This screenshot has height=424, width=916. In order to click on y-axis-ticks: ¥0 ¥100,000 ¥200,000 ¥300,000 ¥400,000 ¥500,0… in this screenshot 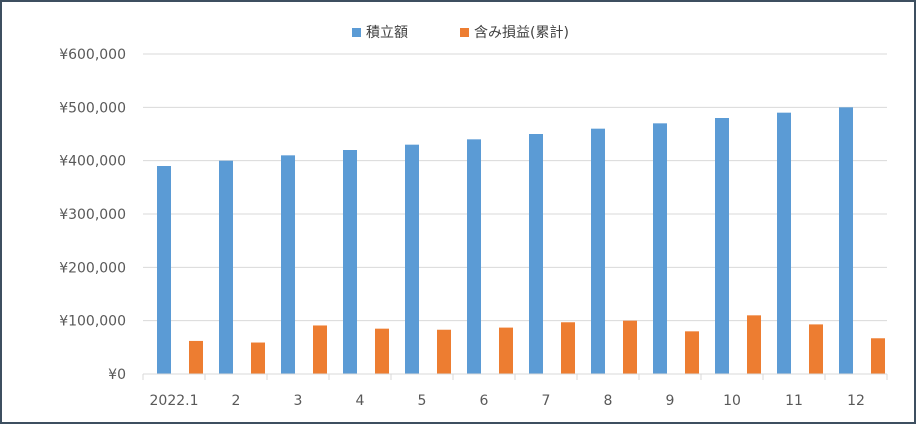, I will do `click(92, 215)`.